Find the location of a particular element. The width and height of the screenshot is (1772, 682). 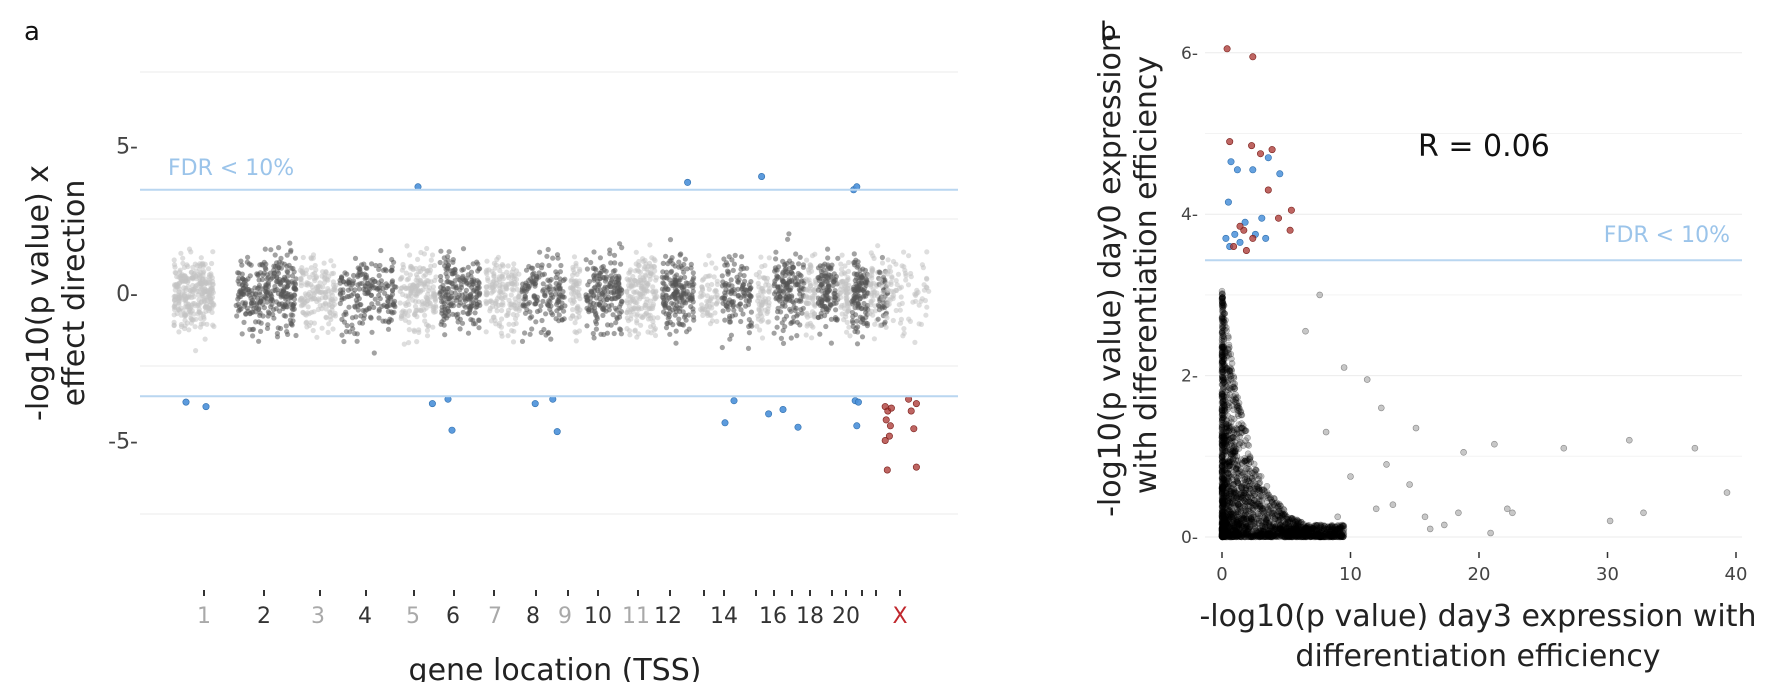

chromosome-label-12: 12 is located at coordinates (668, 616).